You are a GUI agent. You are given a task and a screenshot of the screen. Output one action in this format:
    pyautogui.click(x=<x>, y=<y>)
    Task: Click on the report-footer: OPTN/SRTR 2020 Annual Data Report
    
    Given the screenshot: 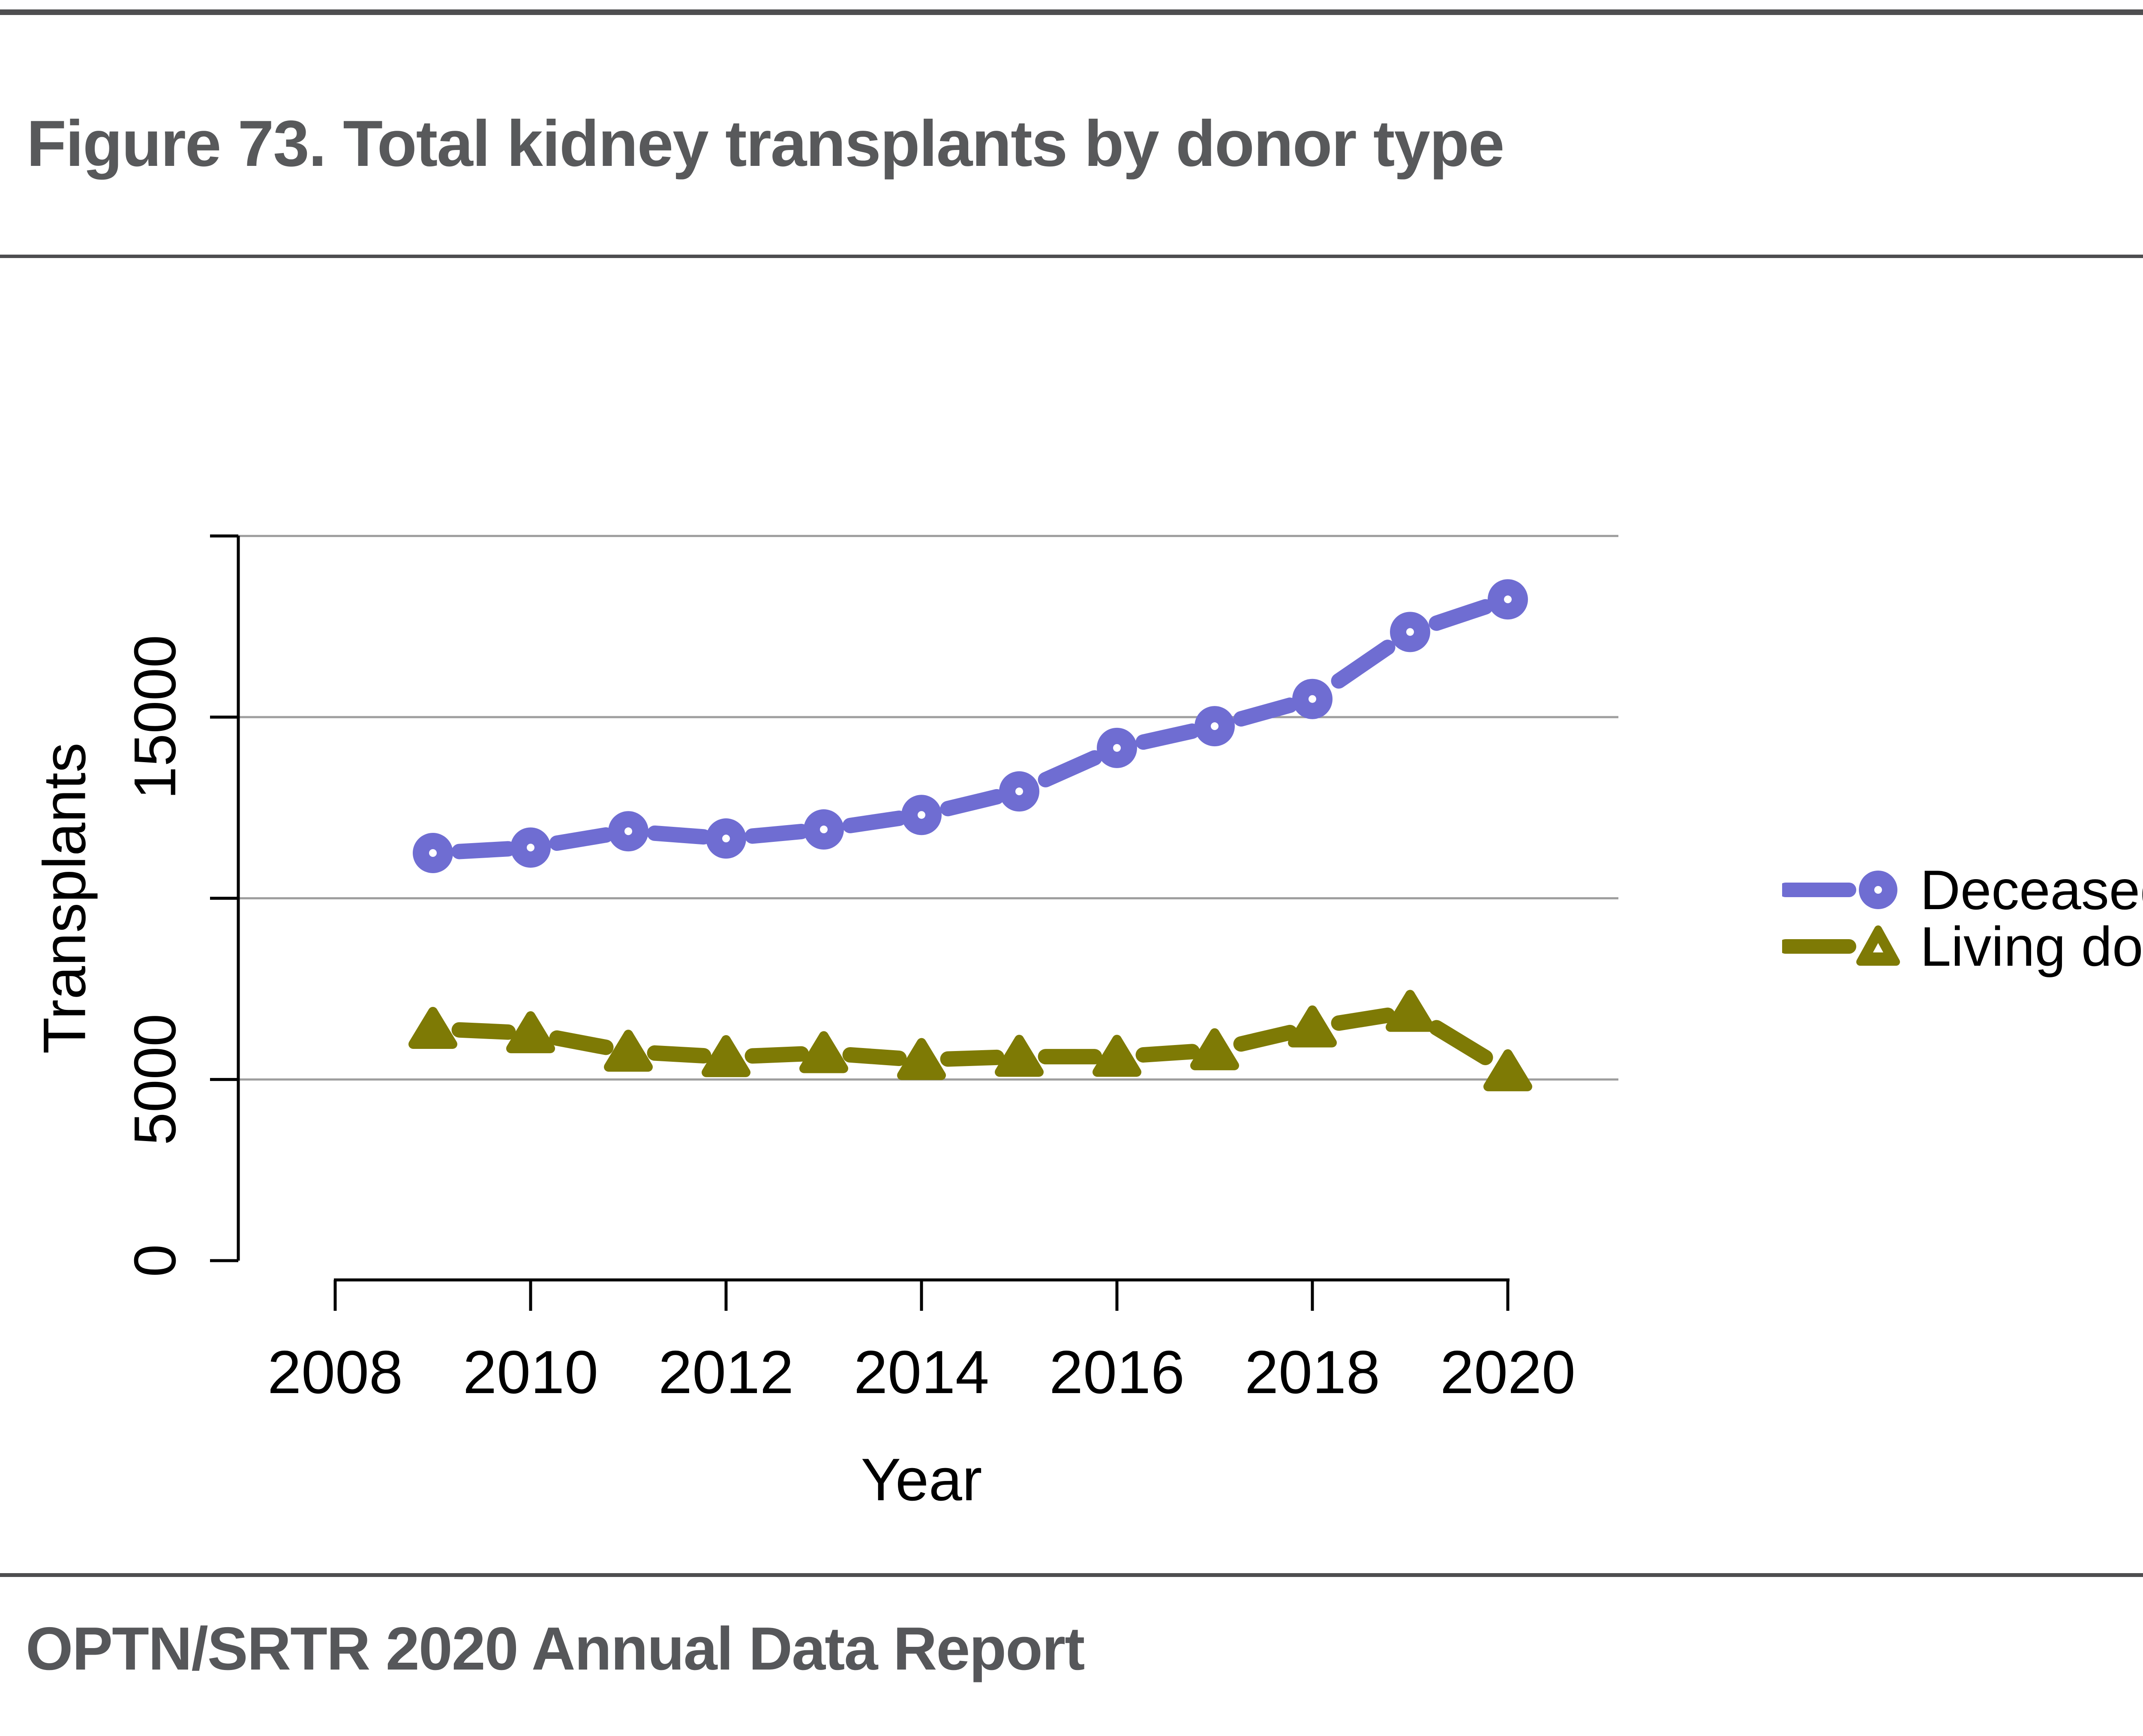 What is the action you would take?
    pyautogui.click(x=555, y=1649)
    